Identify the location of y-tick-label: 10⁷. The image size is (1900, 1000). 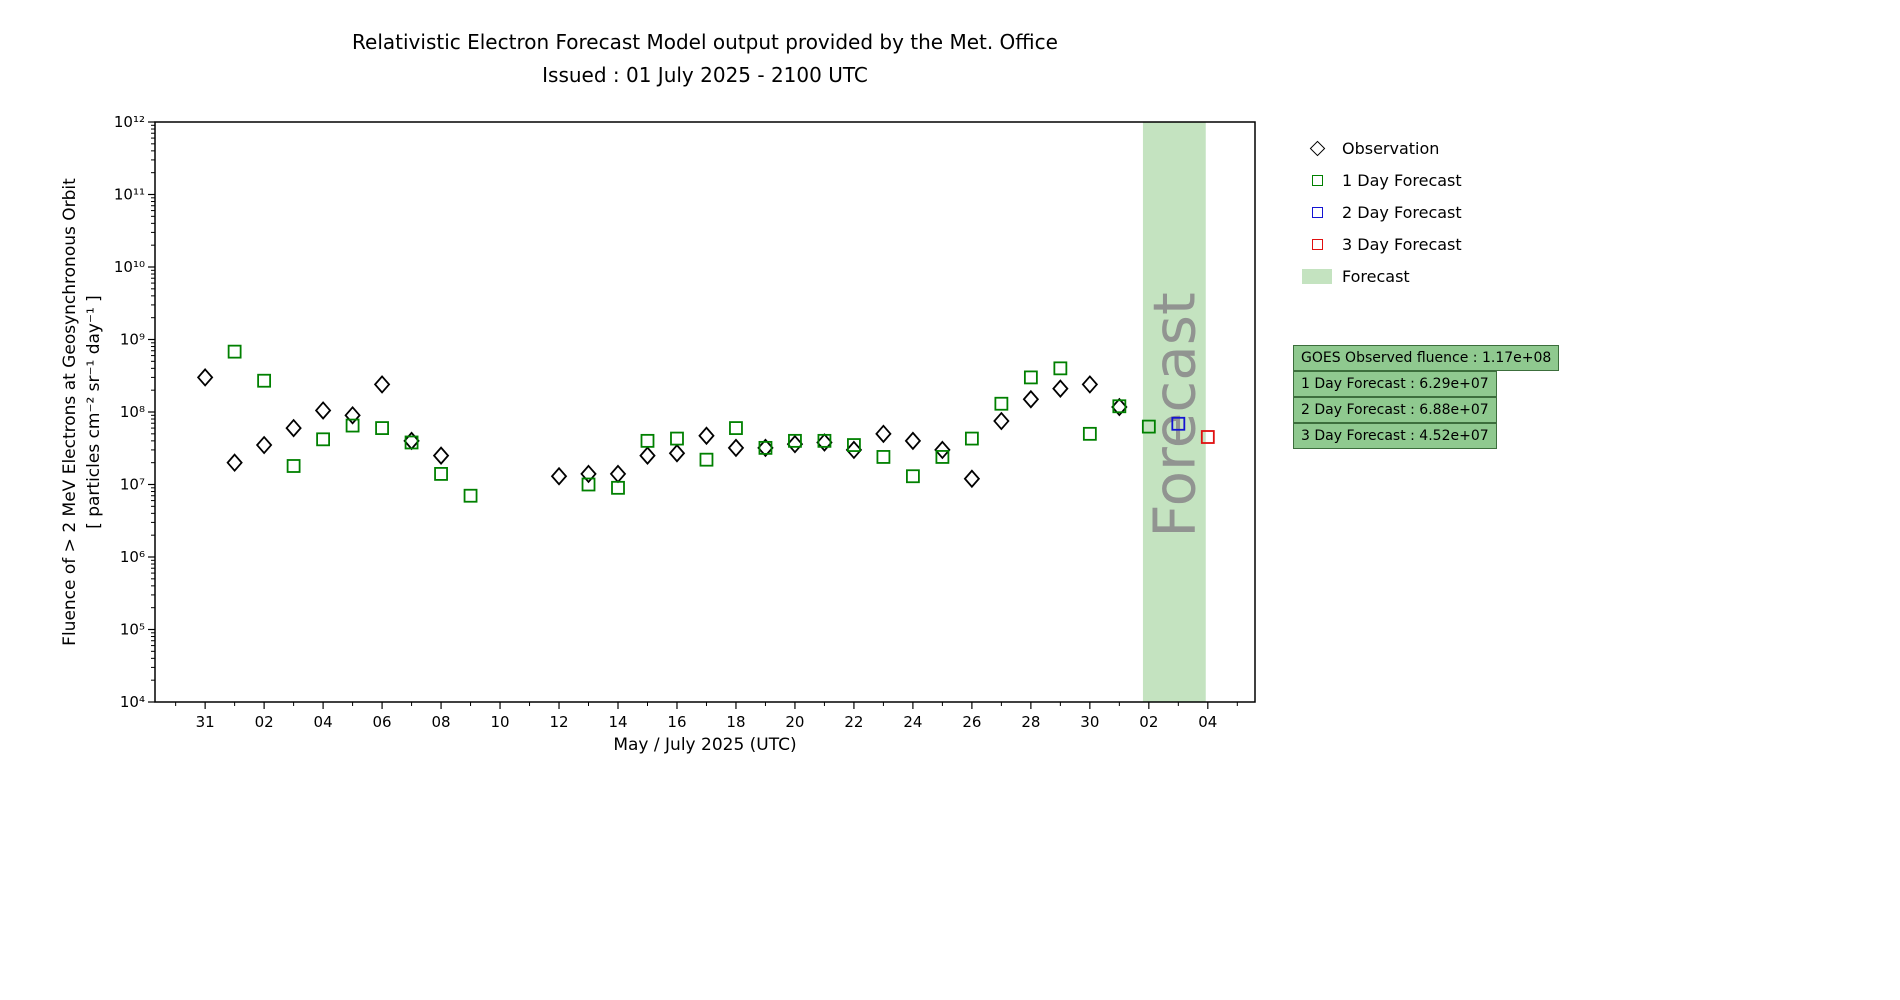
(132, 485).